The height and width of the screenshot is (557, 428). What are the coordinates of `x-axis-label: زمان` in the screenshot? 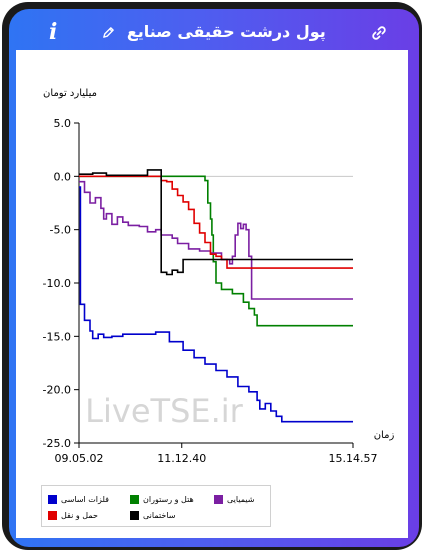 It's located at (384, 435).